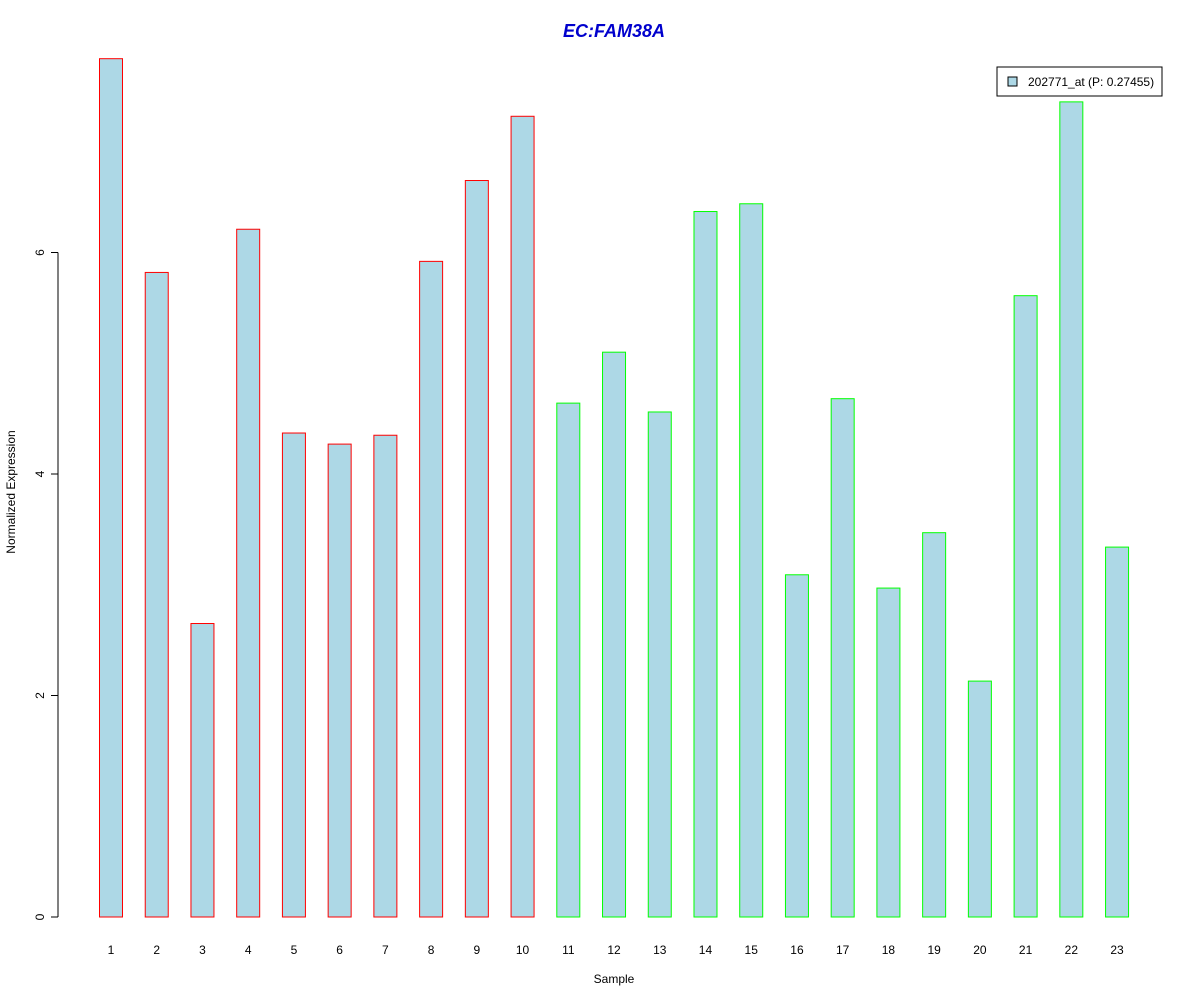  Describe the element at coordinates (797, 950) in the screenshot. I see `x-tick-label: 16` at that location.